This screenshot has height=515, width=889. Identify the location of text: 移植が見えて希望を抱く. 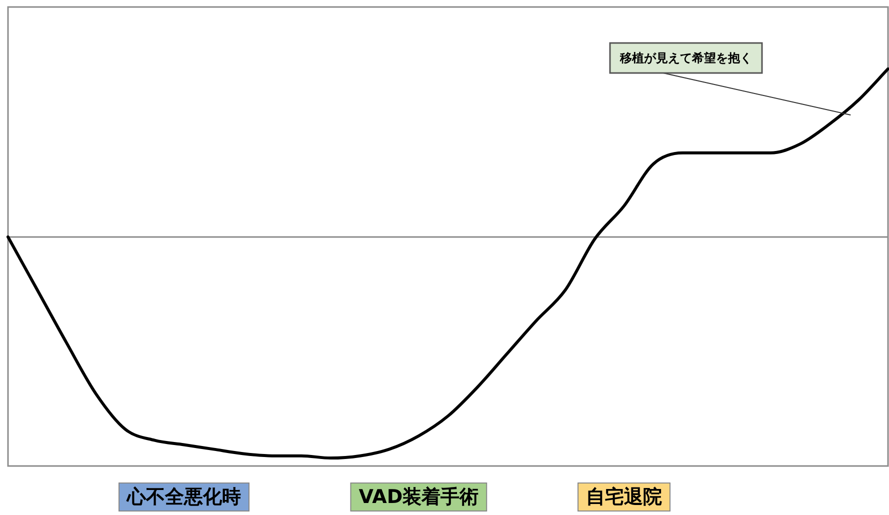
(685, 58).